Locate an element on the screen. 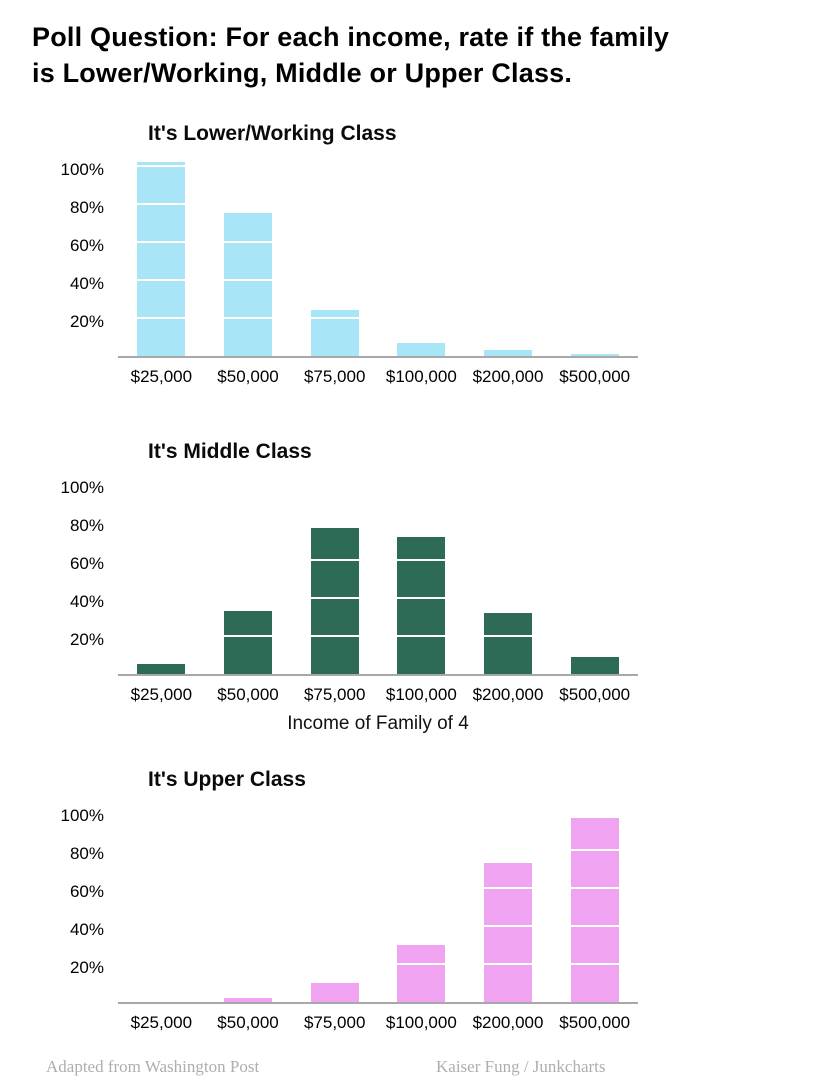  chart-title: It's Lower/Working Class is located at coordinates (272, 134).